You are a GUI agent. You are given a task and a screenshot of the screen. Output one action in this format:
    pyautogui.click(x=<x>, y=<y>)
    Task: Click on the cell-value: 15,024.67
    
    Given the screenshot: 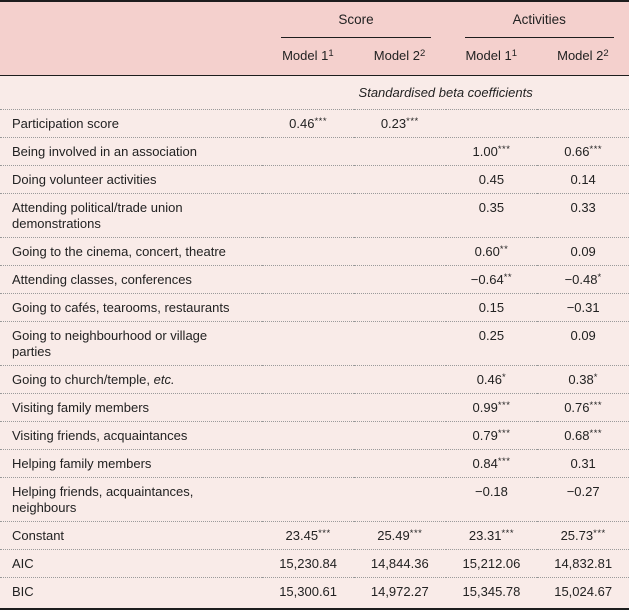 What is the action you would take?
    pyautogui.click(x=583, y=591)
    